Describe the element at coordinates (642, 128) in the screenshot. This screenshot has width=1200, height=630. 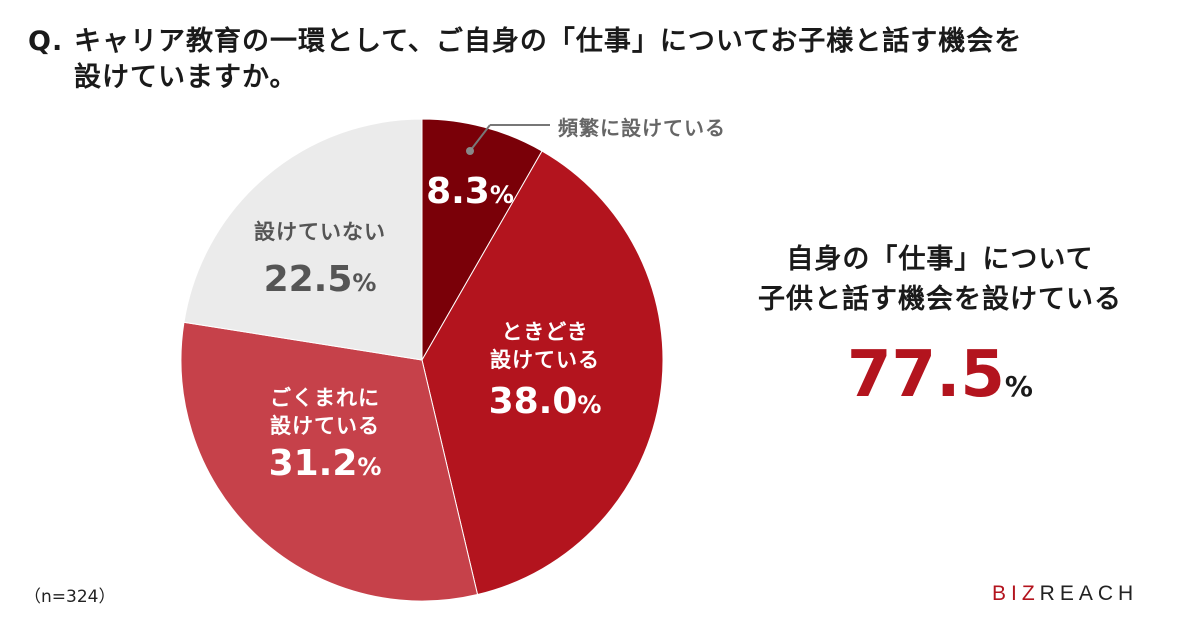
I see `slice-label-frequent: 頻繁に設けている` at that location.